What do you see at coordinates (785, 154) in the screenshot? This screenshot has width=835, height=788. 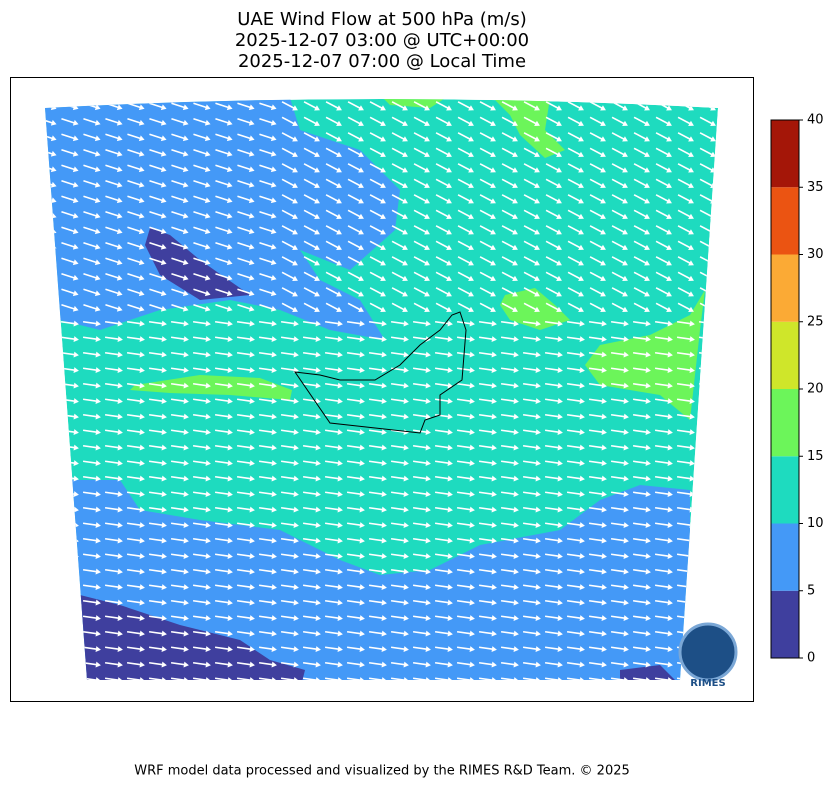 I see `colorbar-segment` at bounding box center [785, 154].